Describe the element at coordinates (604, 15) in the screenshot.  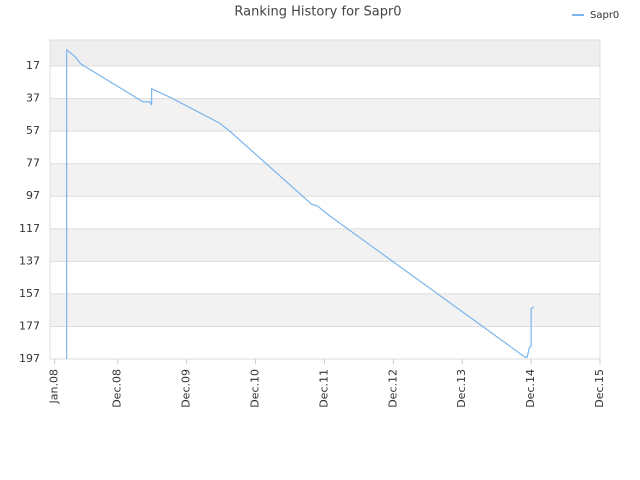
I see `legend-label: Sapr0` at that location.